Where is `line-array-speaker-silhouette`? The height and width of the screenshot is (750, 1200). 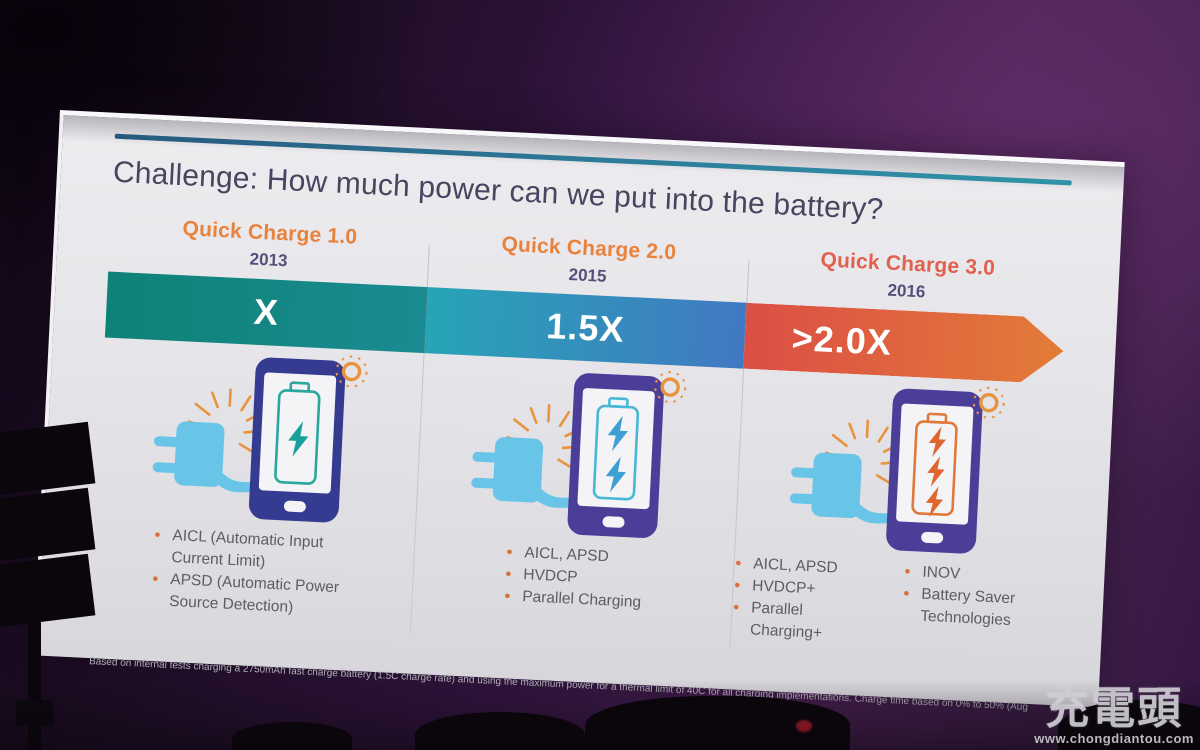
line-array-speaker-silhouette is located at coordinates (49, 529).